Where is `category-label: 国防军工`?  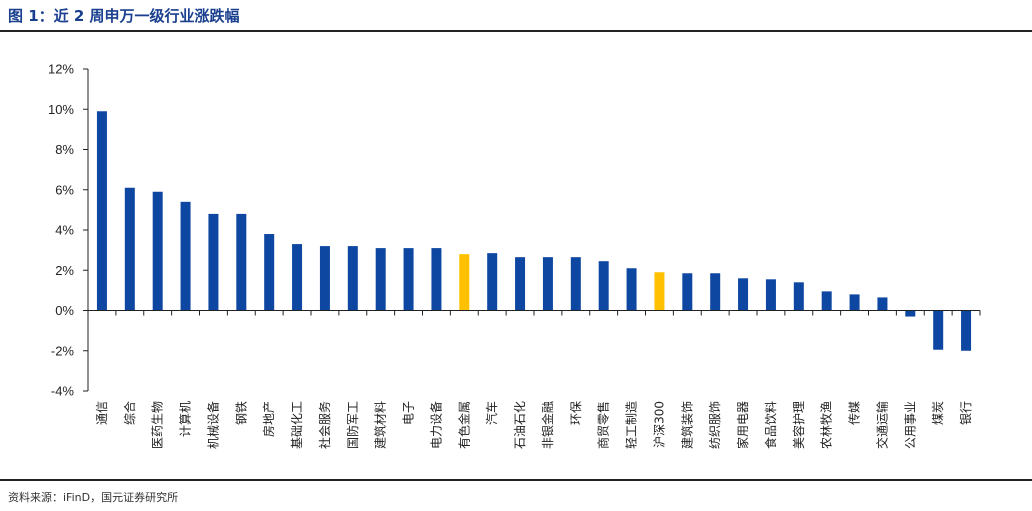
category-label: 国防军工 is located at coordinates (352, 425).